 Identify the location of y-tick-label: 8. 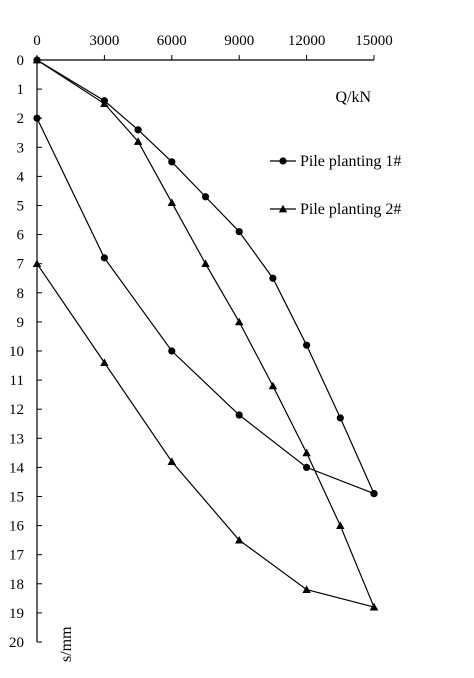
(21, 294).